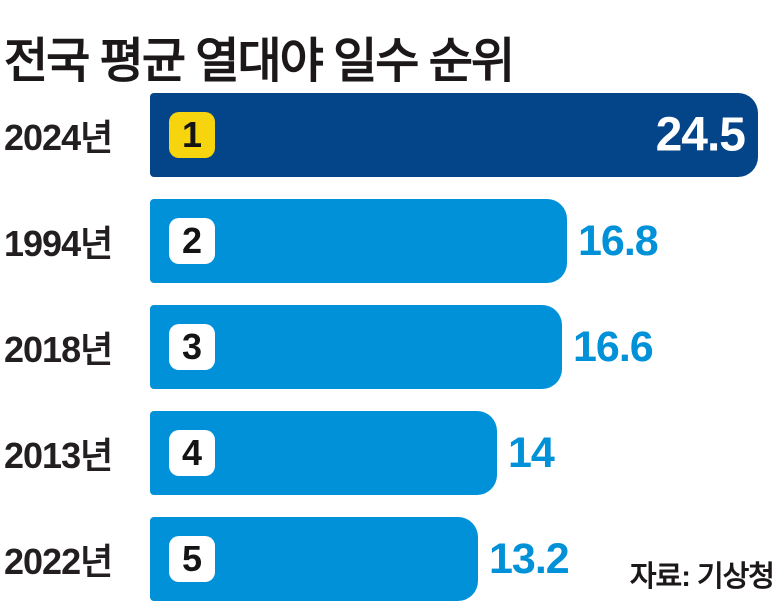 This screenshot has height=604, width=780. What do you see at coordinates (314, 559) in the screenshot?
I see `bar: 5` at bounding box center [314, 559].